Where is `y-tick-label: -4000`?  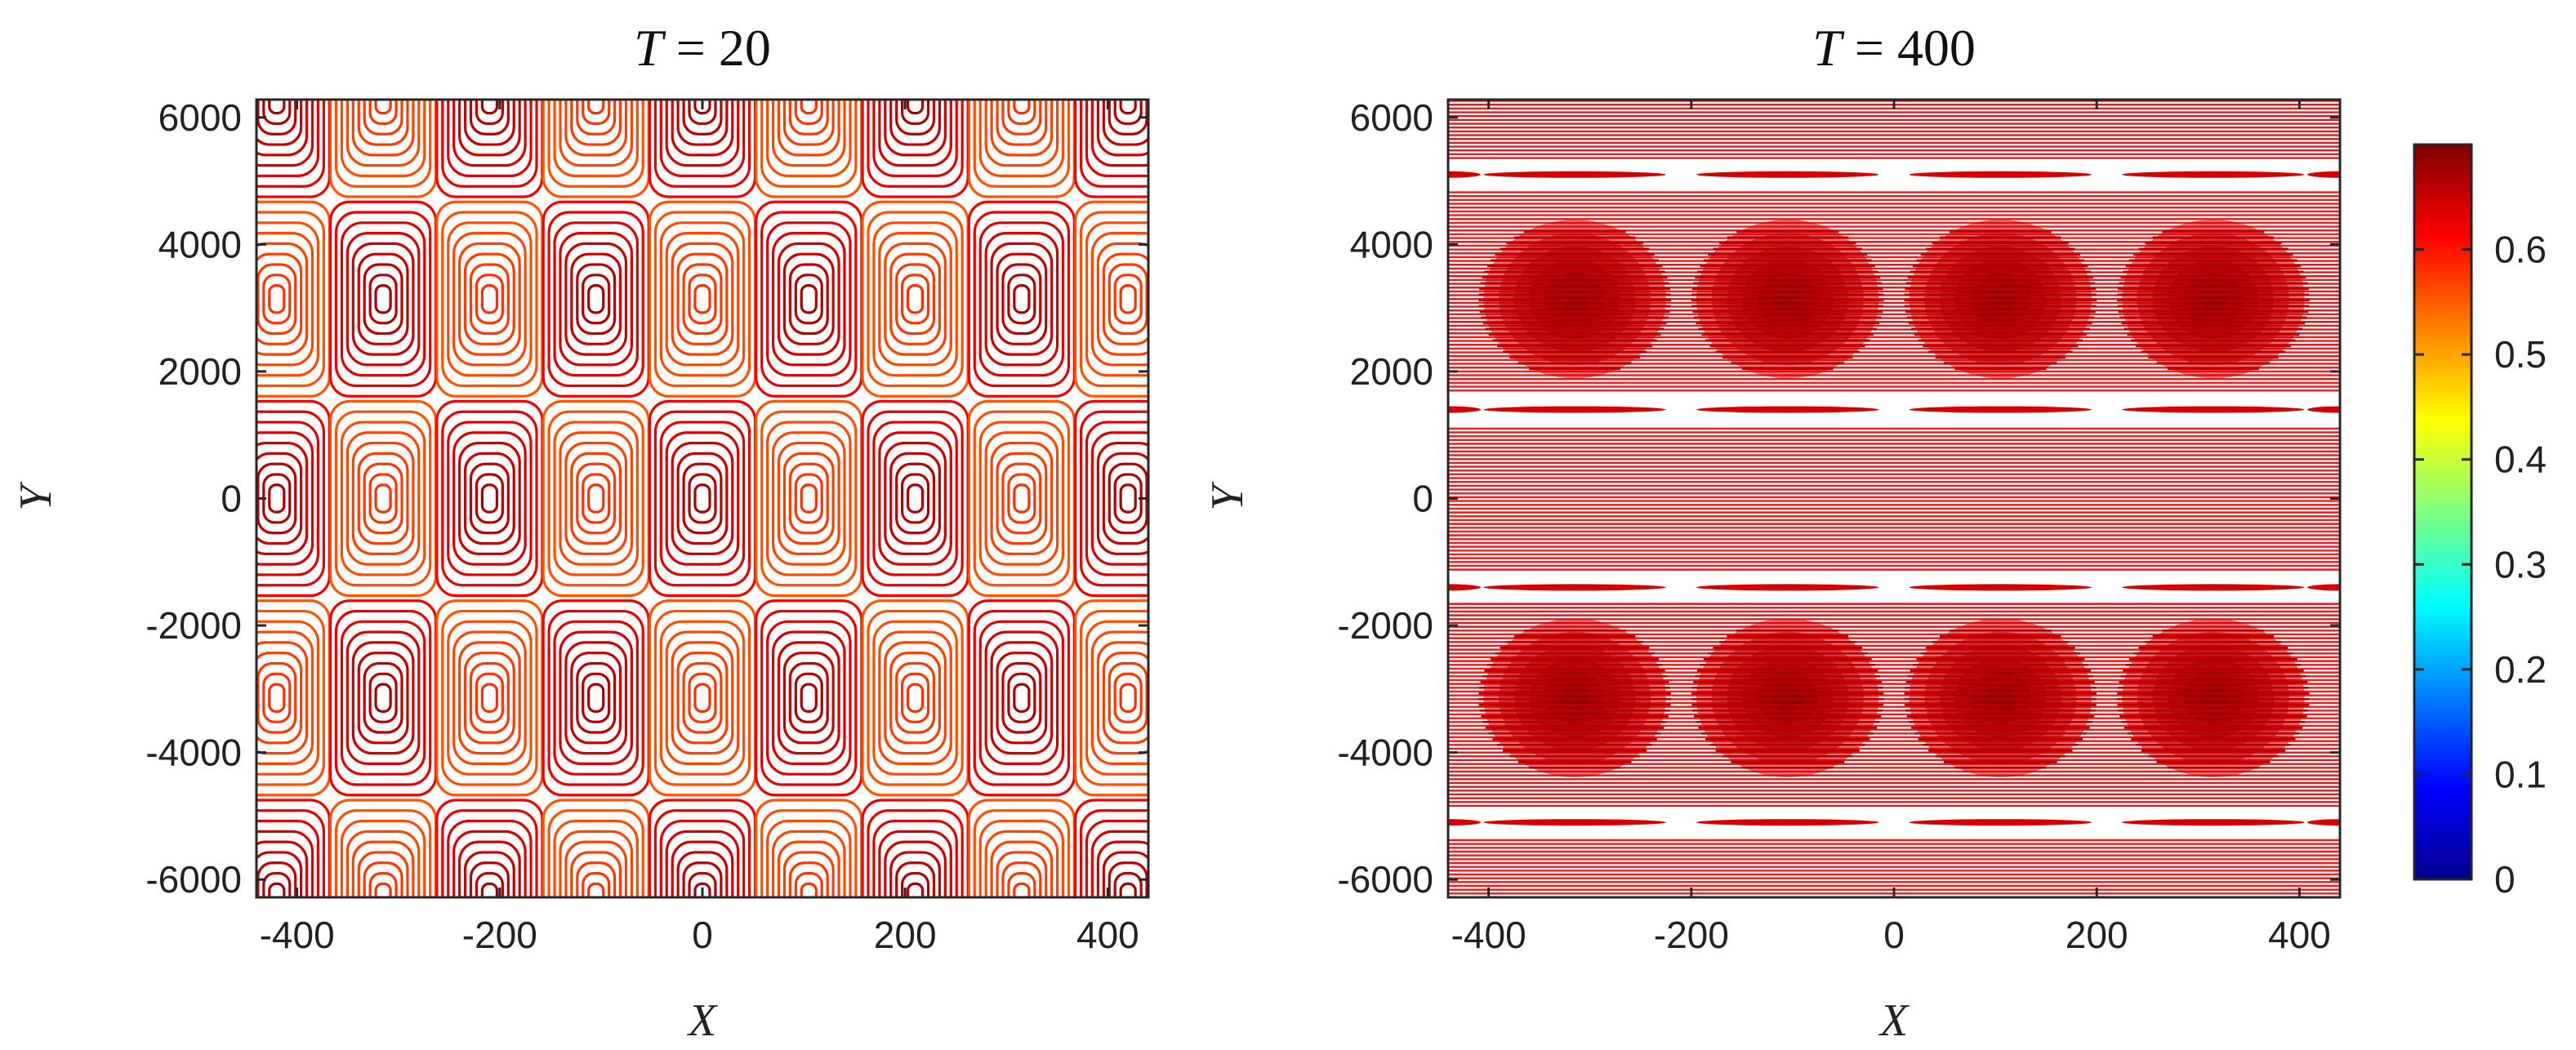
y-tick-label: -4000 is located at coordinates (1385, 753).